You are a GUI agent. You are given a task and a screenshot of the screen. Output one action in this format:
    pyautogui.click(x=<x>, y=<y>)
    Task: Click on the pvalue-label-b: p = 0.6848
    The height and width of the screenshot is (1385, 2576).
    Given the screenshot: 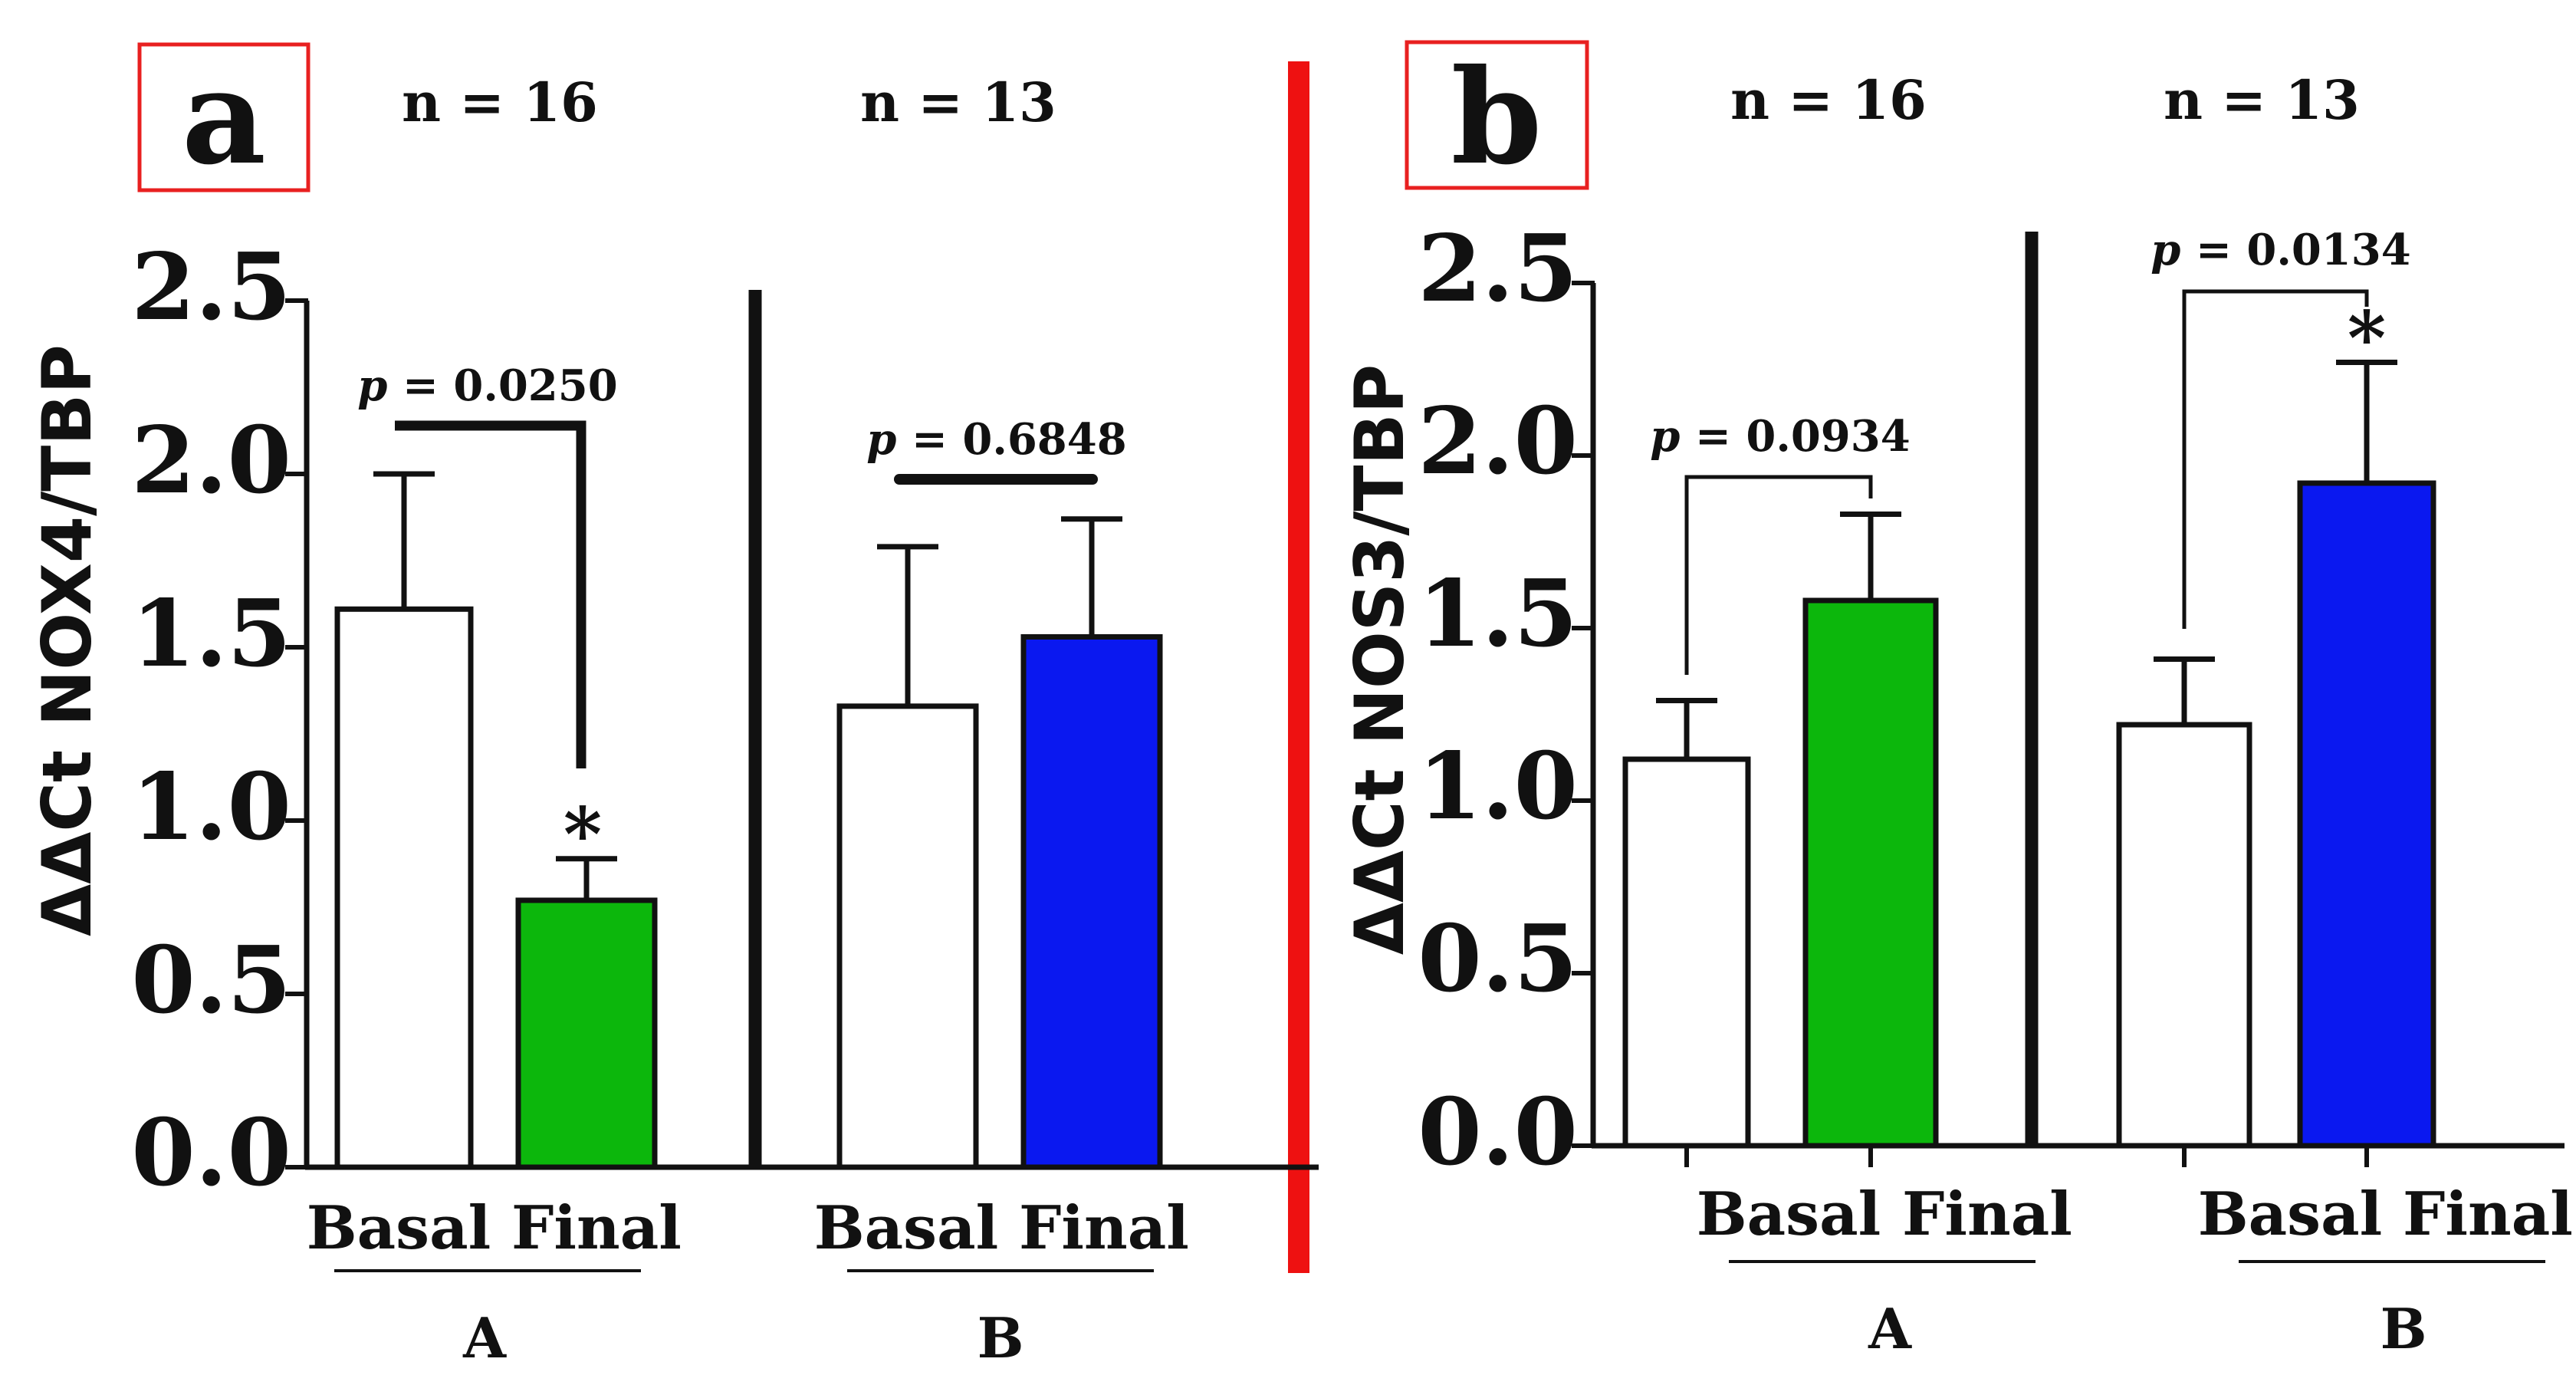 What is the action you would take?
    pyautogui.click(x=996, y=440)
    